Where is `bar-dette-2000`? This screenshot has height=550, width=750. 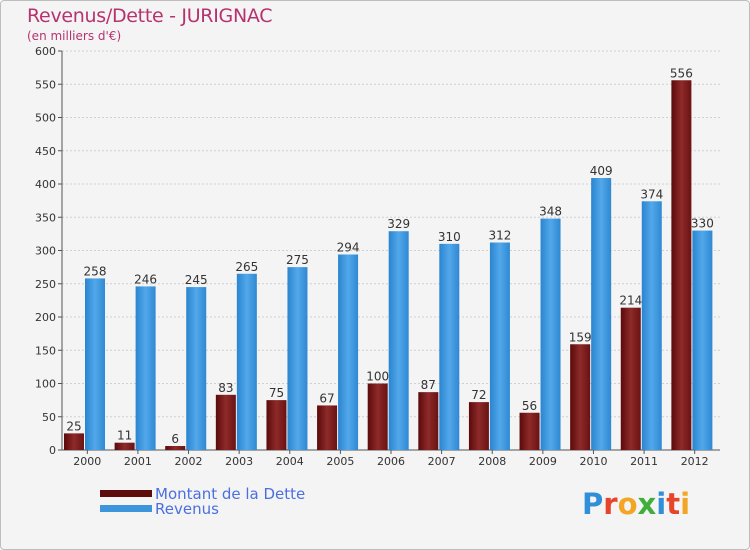
bar-dette-2000 is located at coordinates (74, 441).